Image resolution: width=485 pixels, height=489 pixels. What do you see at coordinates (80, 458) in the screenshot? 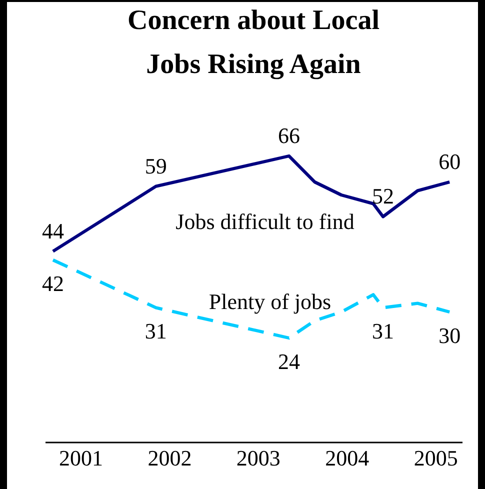
I see `x-tick-label: 2001` at bounding box center [80, 458].